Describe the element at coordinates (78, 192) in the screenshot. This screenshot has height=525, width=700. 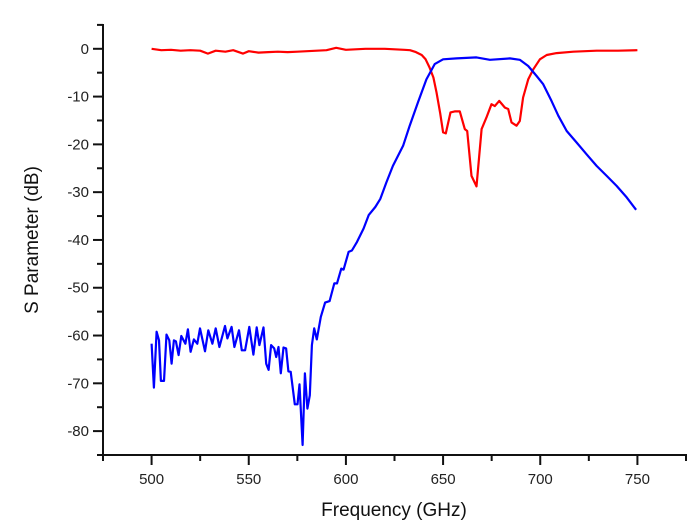
I see `y-tick-label: -30` at that location.